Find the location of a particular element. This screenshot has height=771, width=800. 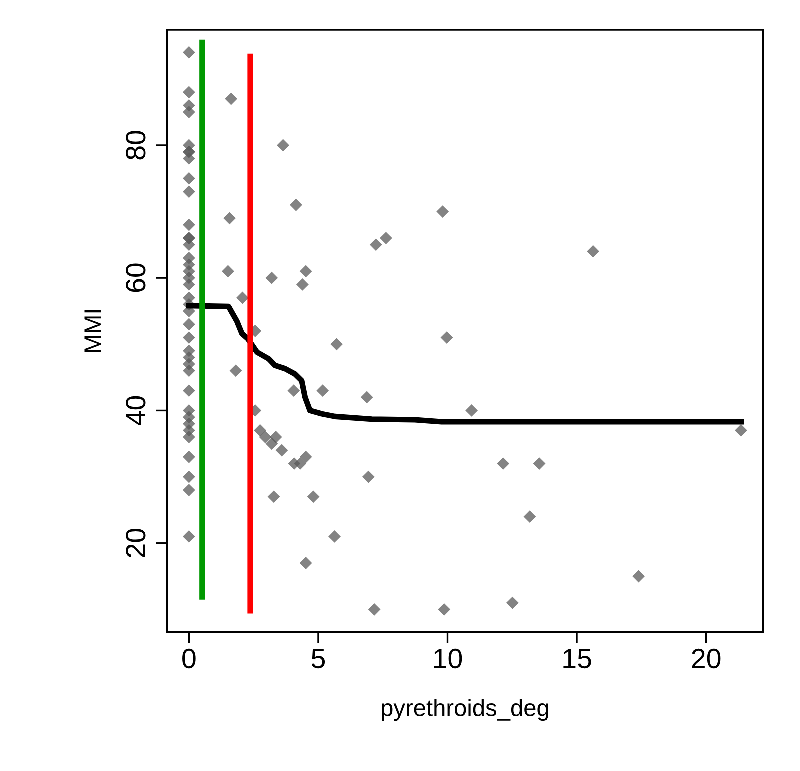

x-tick-label: 5 is located at coordinates (319, 659).